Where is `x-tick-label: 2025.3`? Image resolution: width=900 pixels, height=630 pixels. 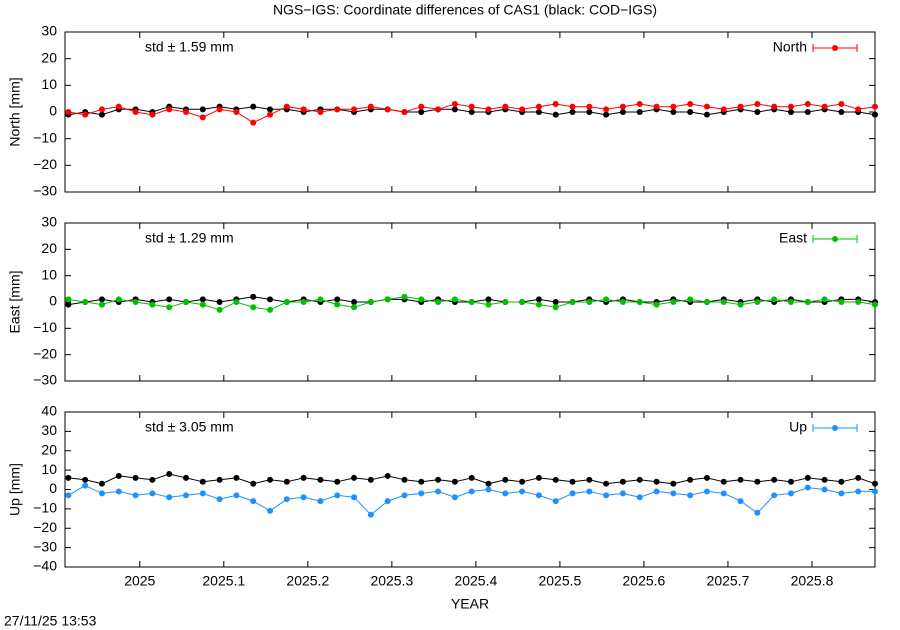 x-tick-label: 2025.3 is located at coordinates (391, 581).